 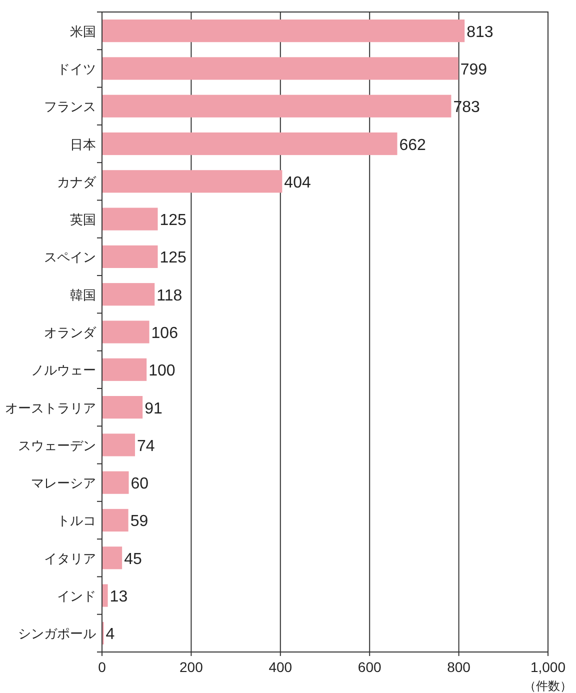 What do you see at coordinates (70, 332) in the screenshot?
I see `y-tick-label: オランダ` at bounding box center [70, 332].